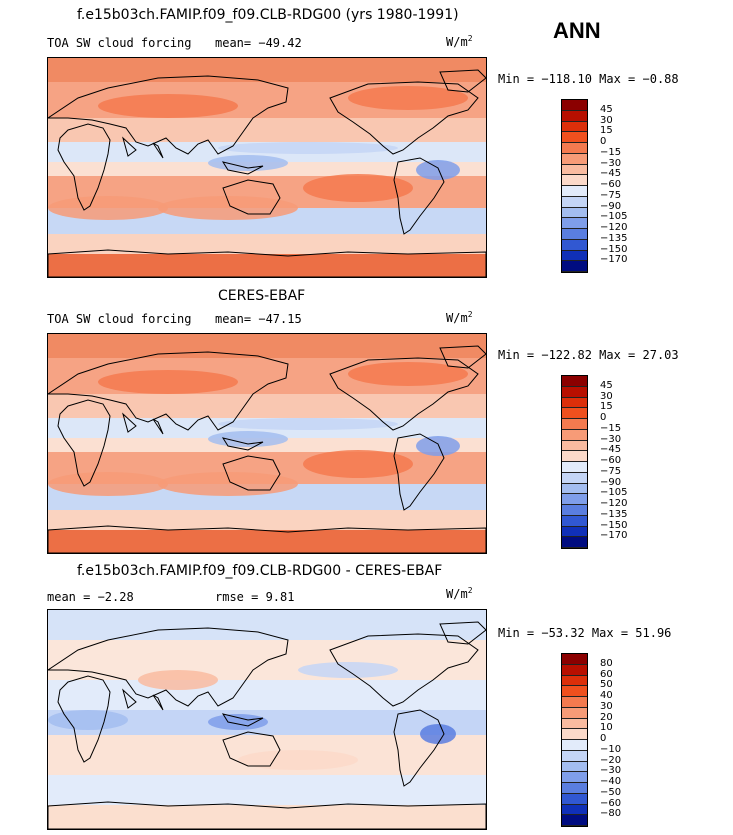 This screenshot has width=733, height=835. I want to click on panel2-colorbar-tick-label: −45, so click(611, 450).